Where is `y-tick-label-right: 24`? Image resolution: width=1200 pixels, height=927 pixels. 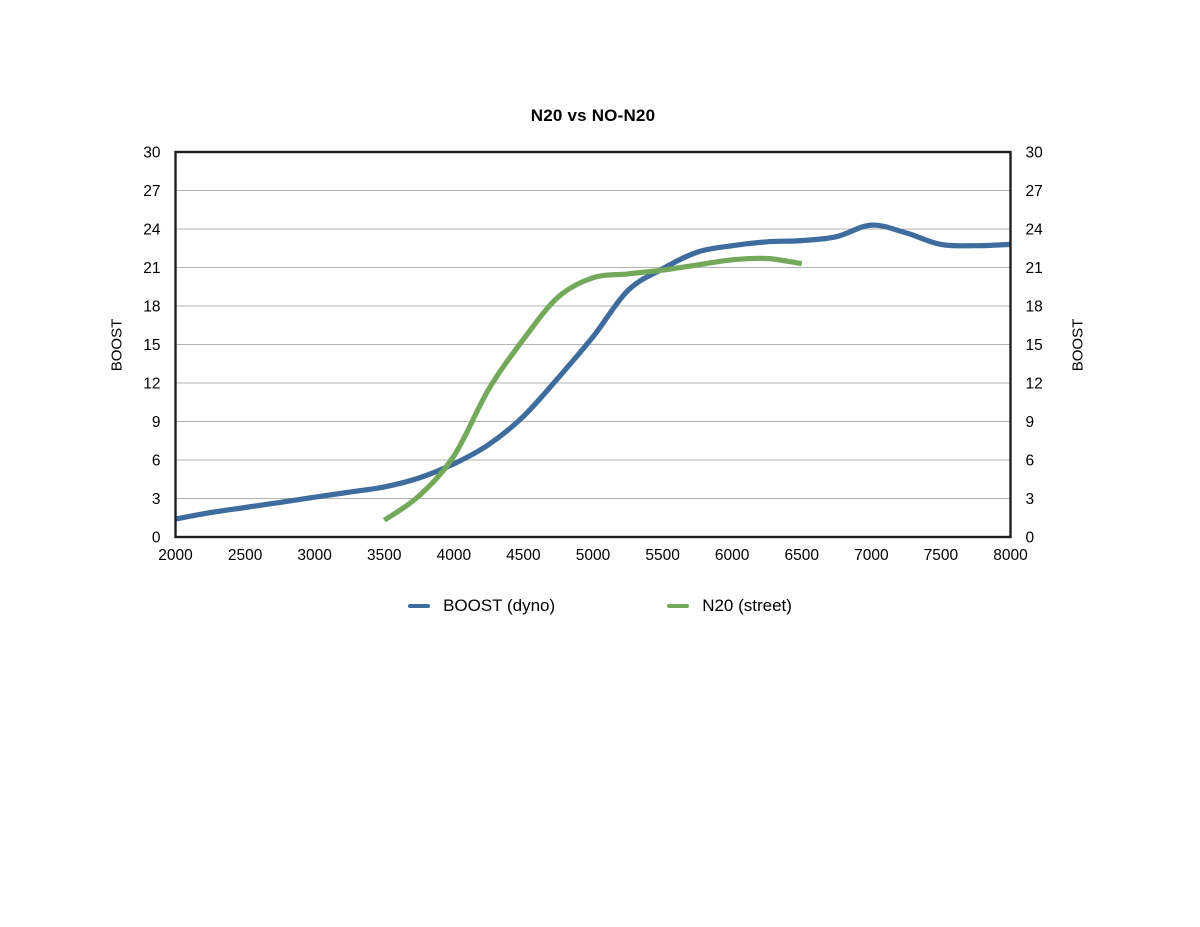
y-tick-label-right: 24 is located at coordinates (1035, 230).